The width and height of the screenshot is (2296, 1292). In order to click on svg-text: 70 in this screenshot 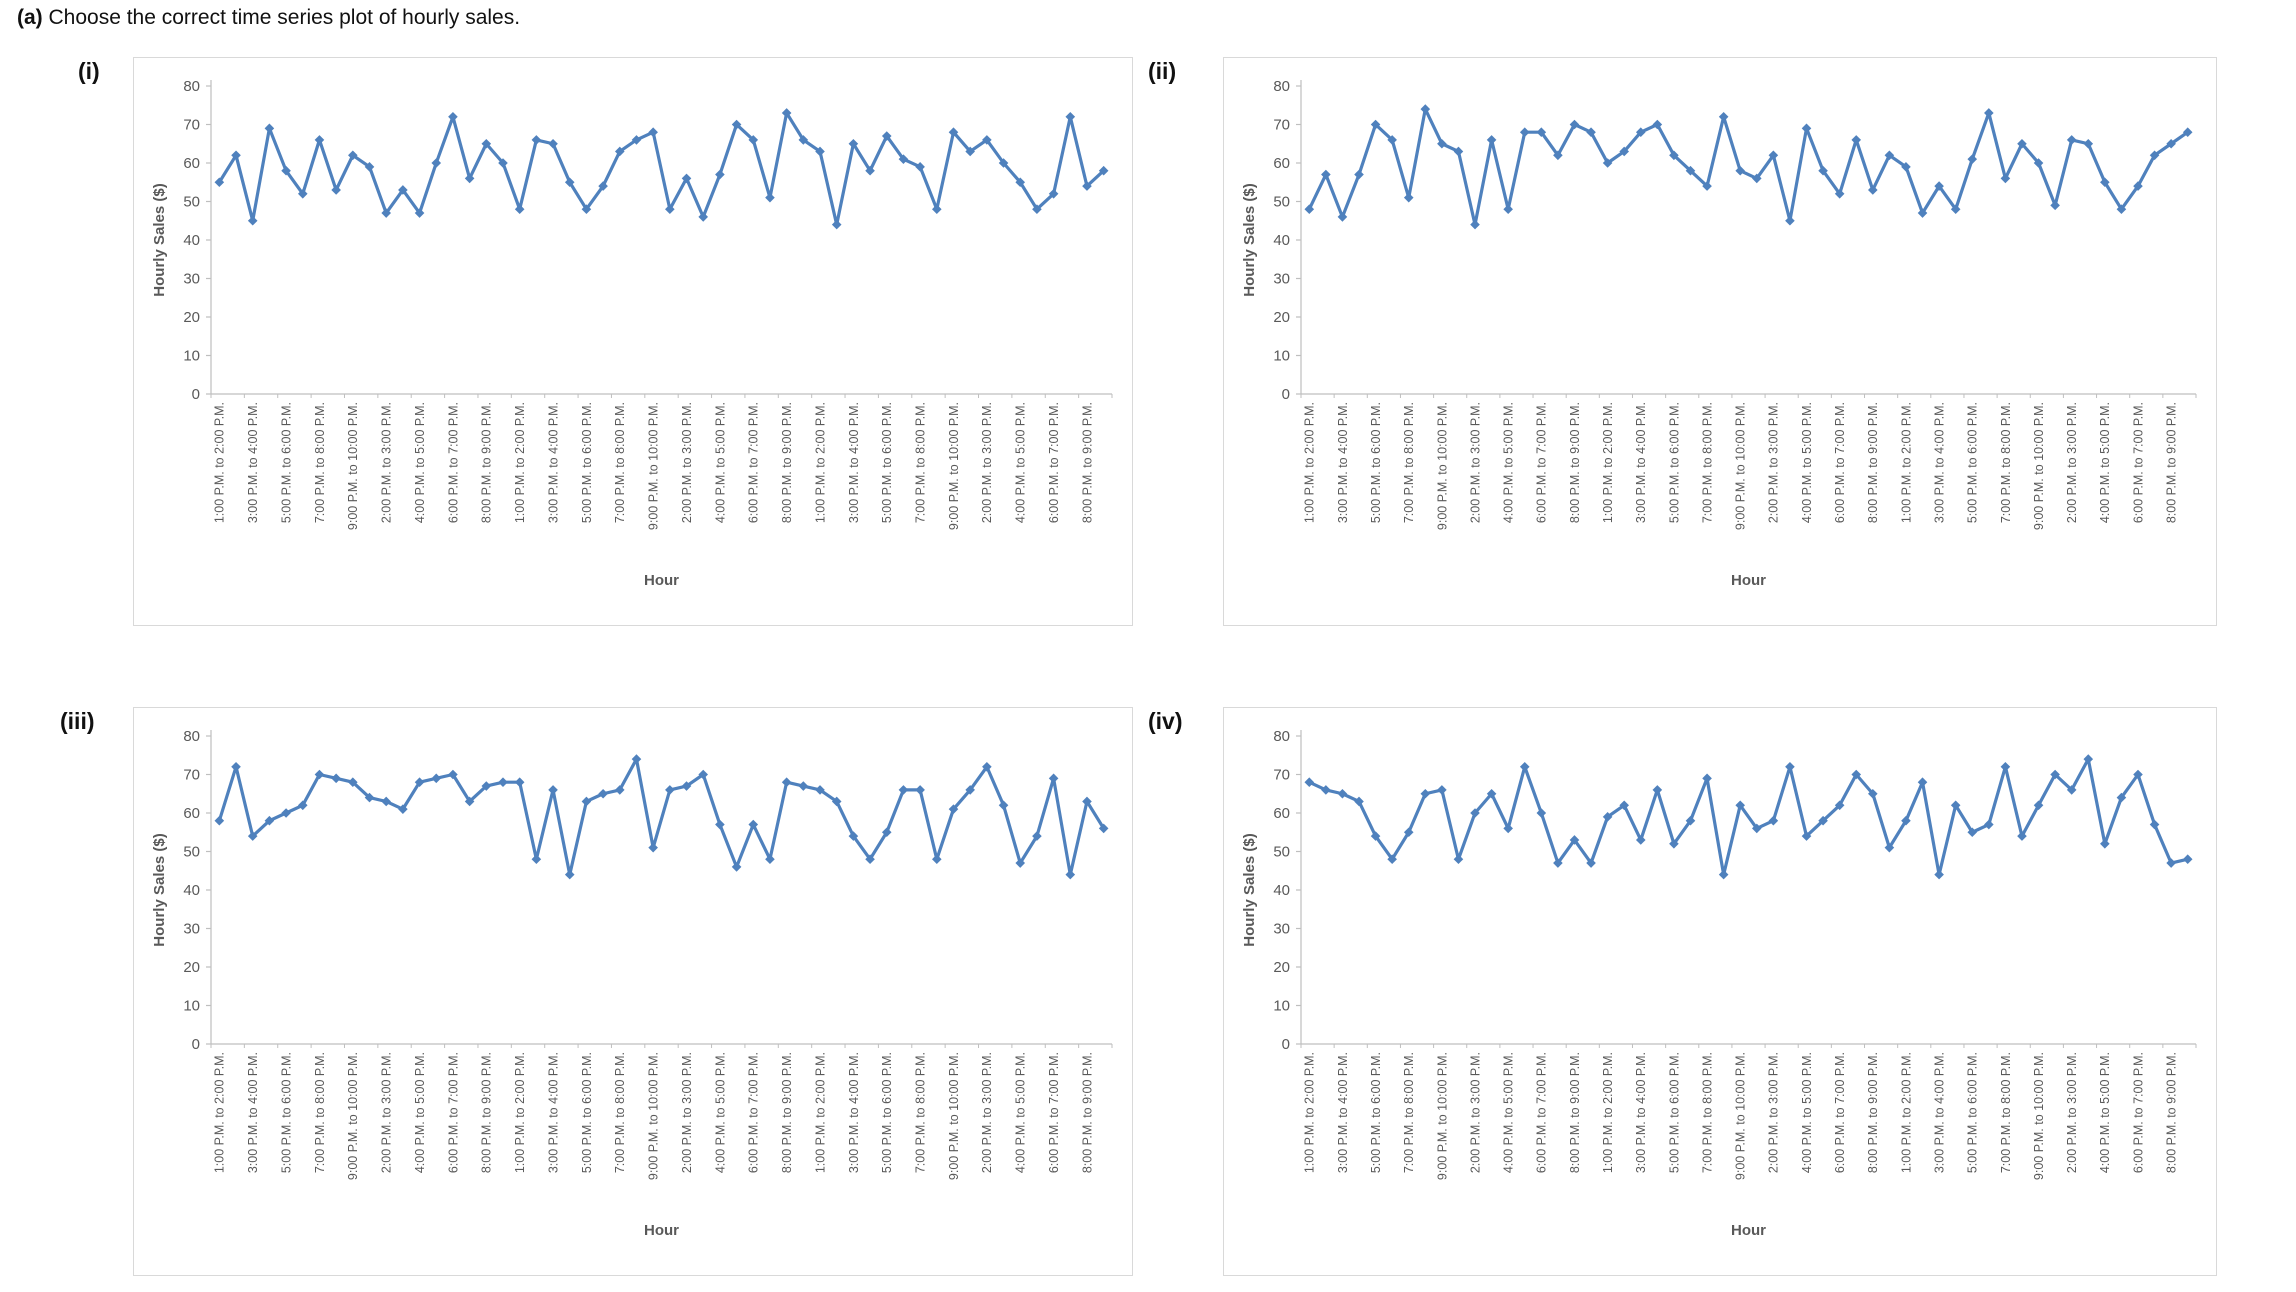, I will do `click(191, 125)`.